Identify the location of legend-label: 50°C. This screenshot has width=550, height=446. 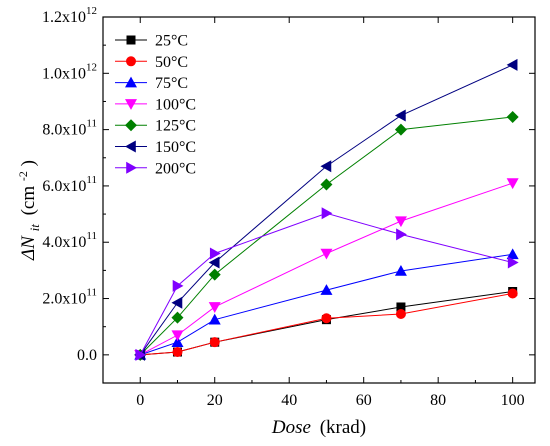
(171, 62).